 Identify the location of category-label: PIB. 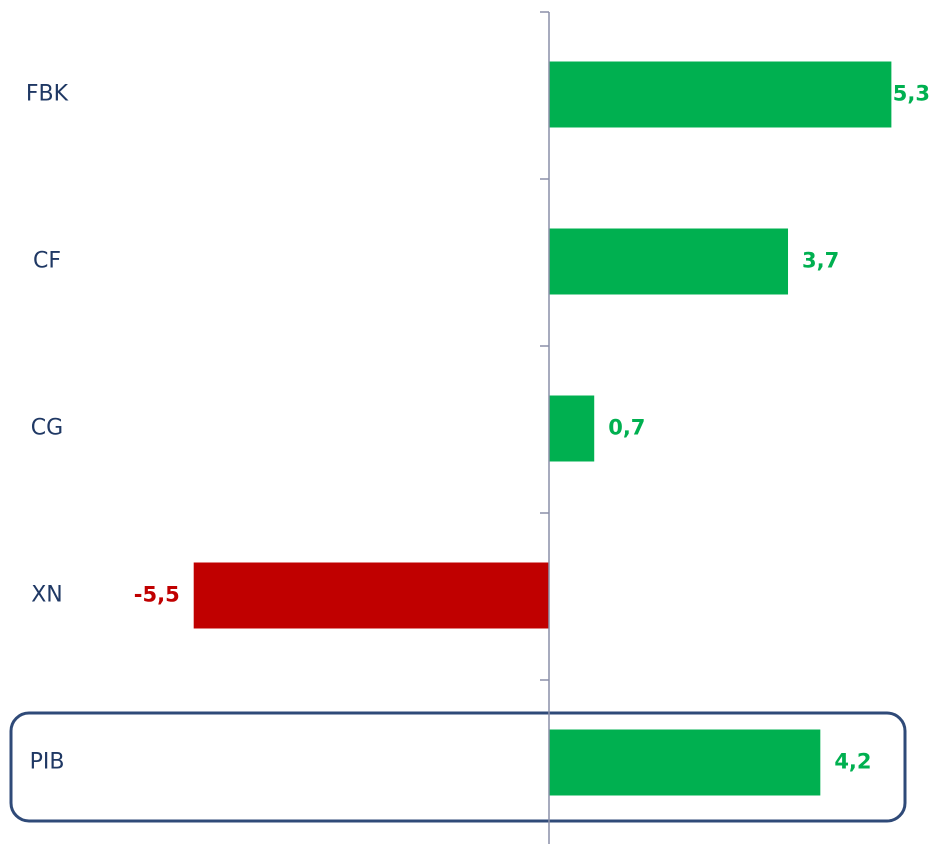
(47, 762).